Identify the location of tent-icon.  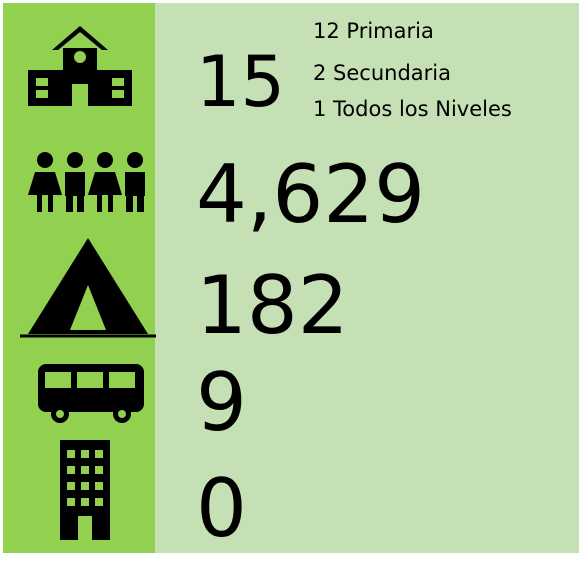
(88, 288).